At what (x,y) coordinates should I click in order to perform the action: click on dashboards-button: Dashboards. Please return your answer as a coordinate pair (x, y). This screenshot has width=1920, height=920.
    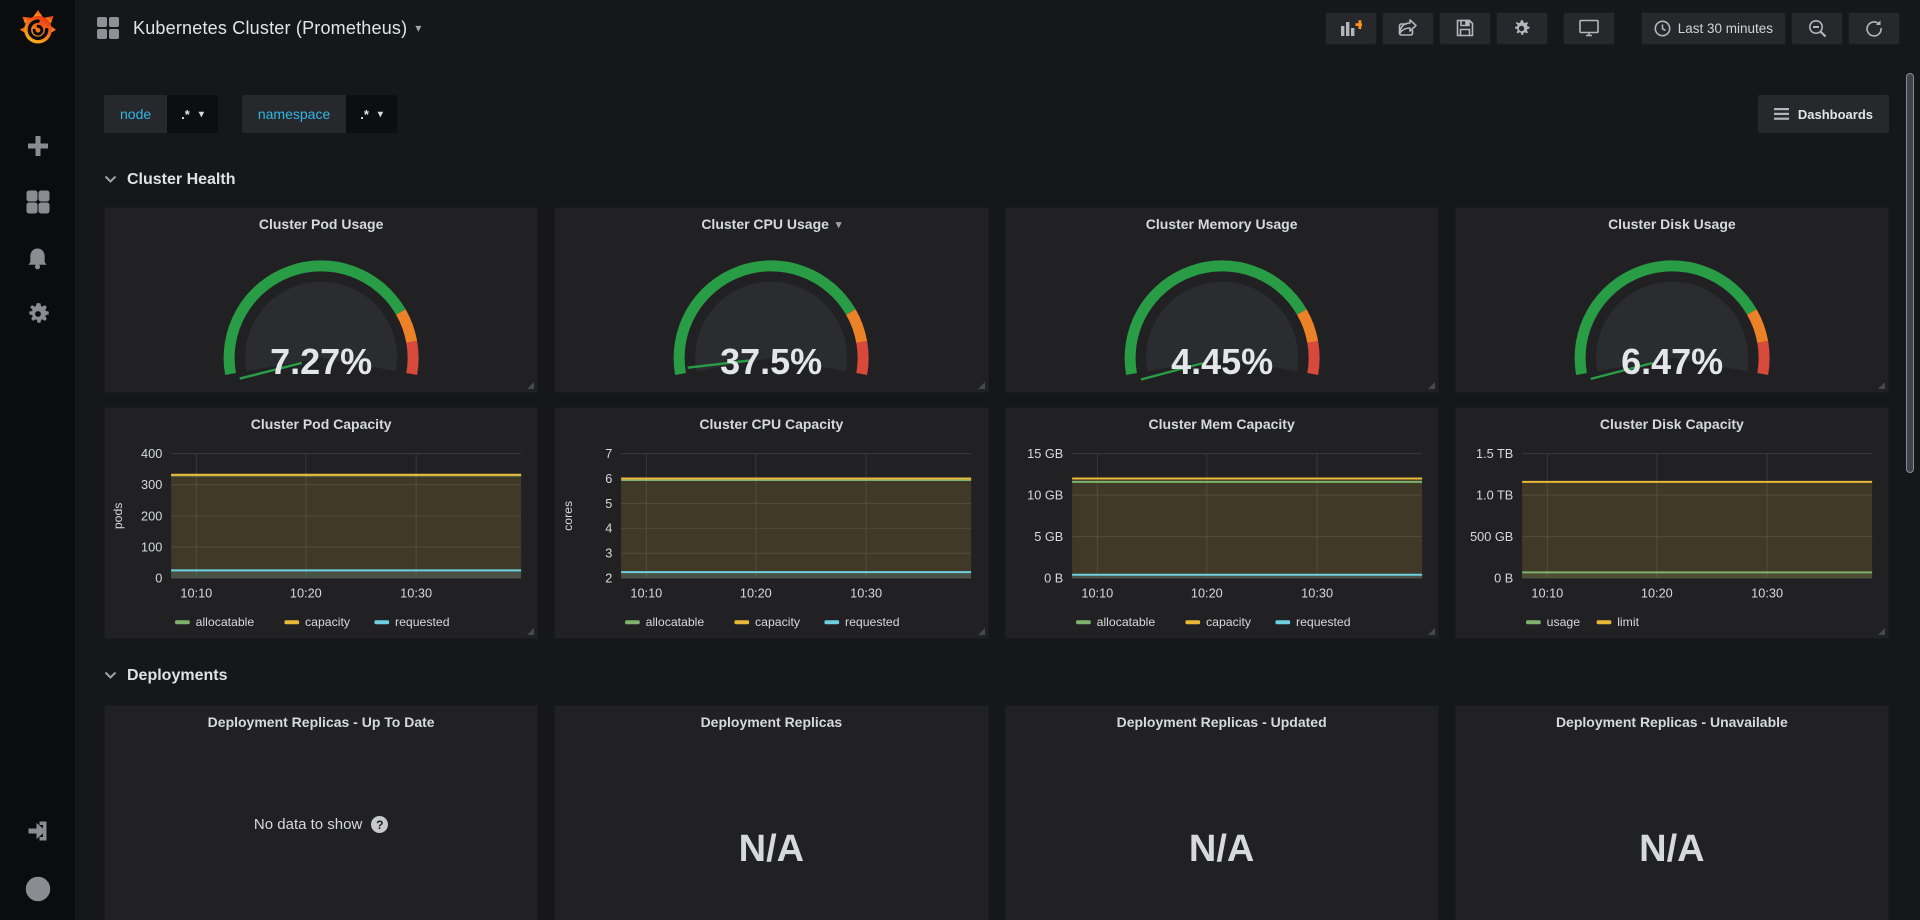
    Looking at the image, I should click on (1823, 114).